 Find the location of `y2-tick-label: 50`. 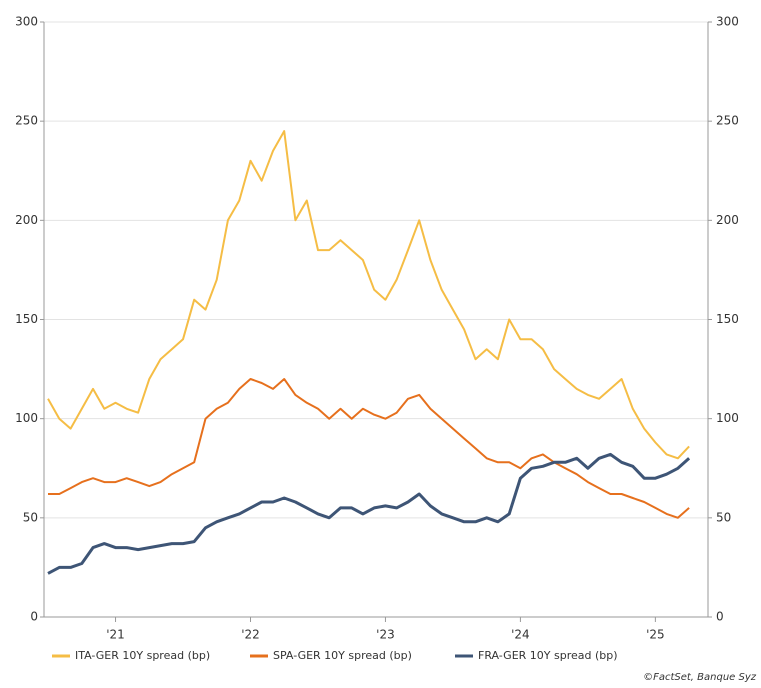

y2-tick-label: 50 is located at coordinates (723, 517).